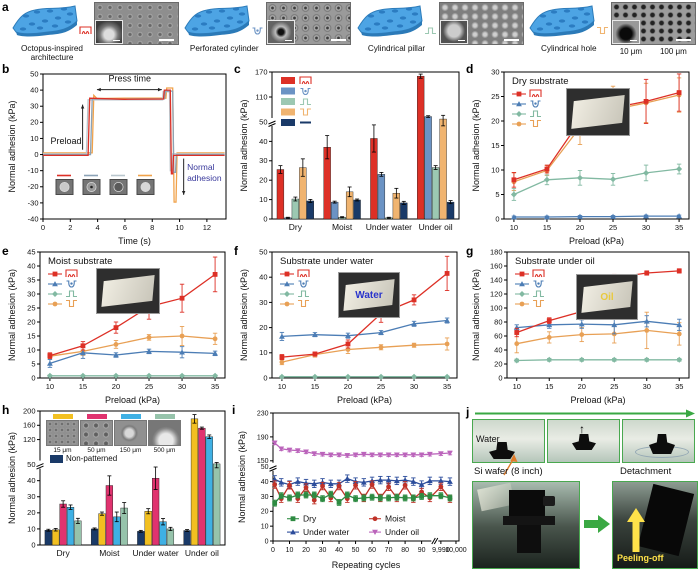 The height and width of the screenshot is (573, 700). I want to click on svg-text: 2, so click(70, 227).